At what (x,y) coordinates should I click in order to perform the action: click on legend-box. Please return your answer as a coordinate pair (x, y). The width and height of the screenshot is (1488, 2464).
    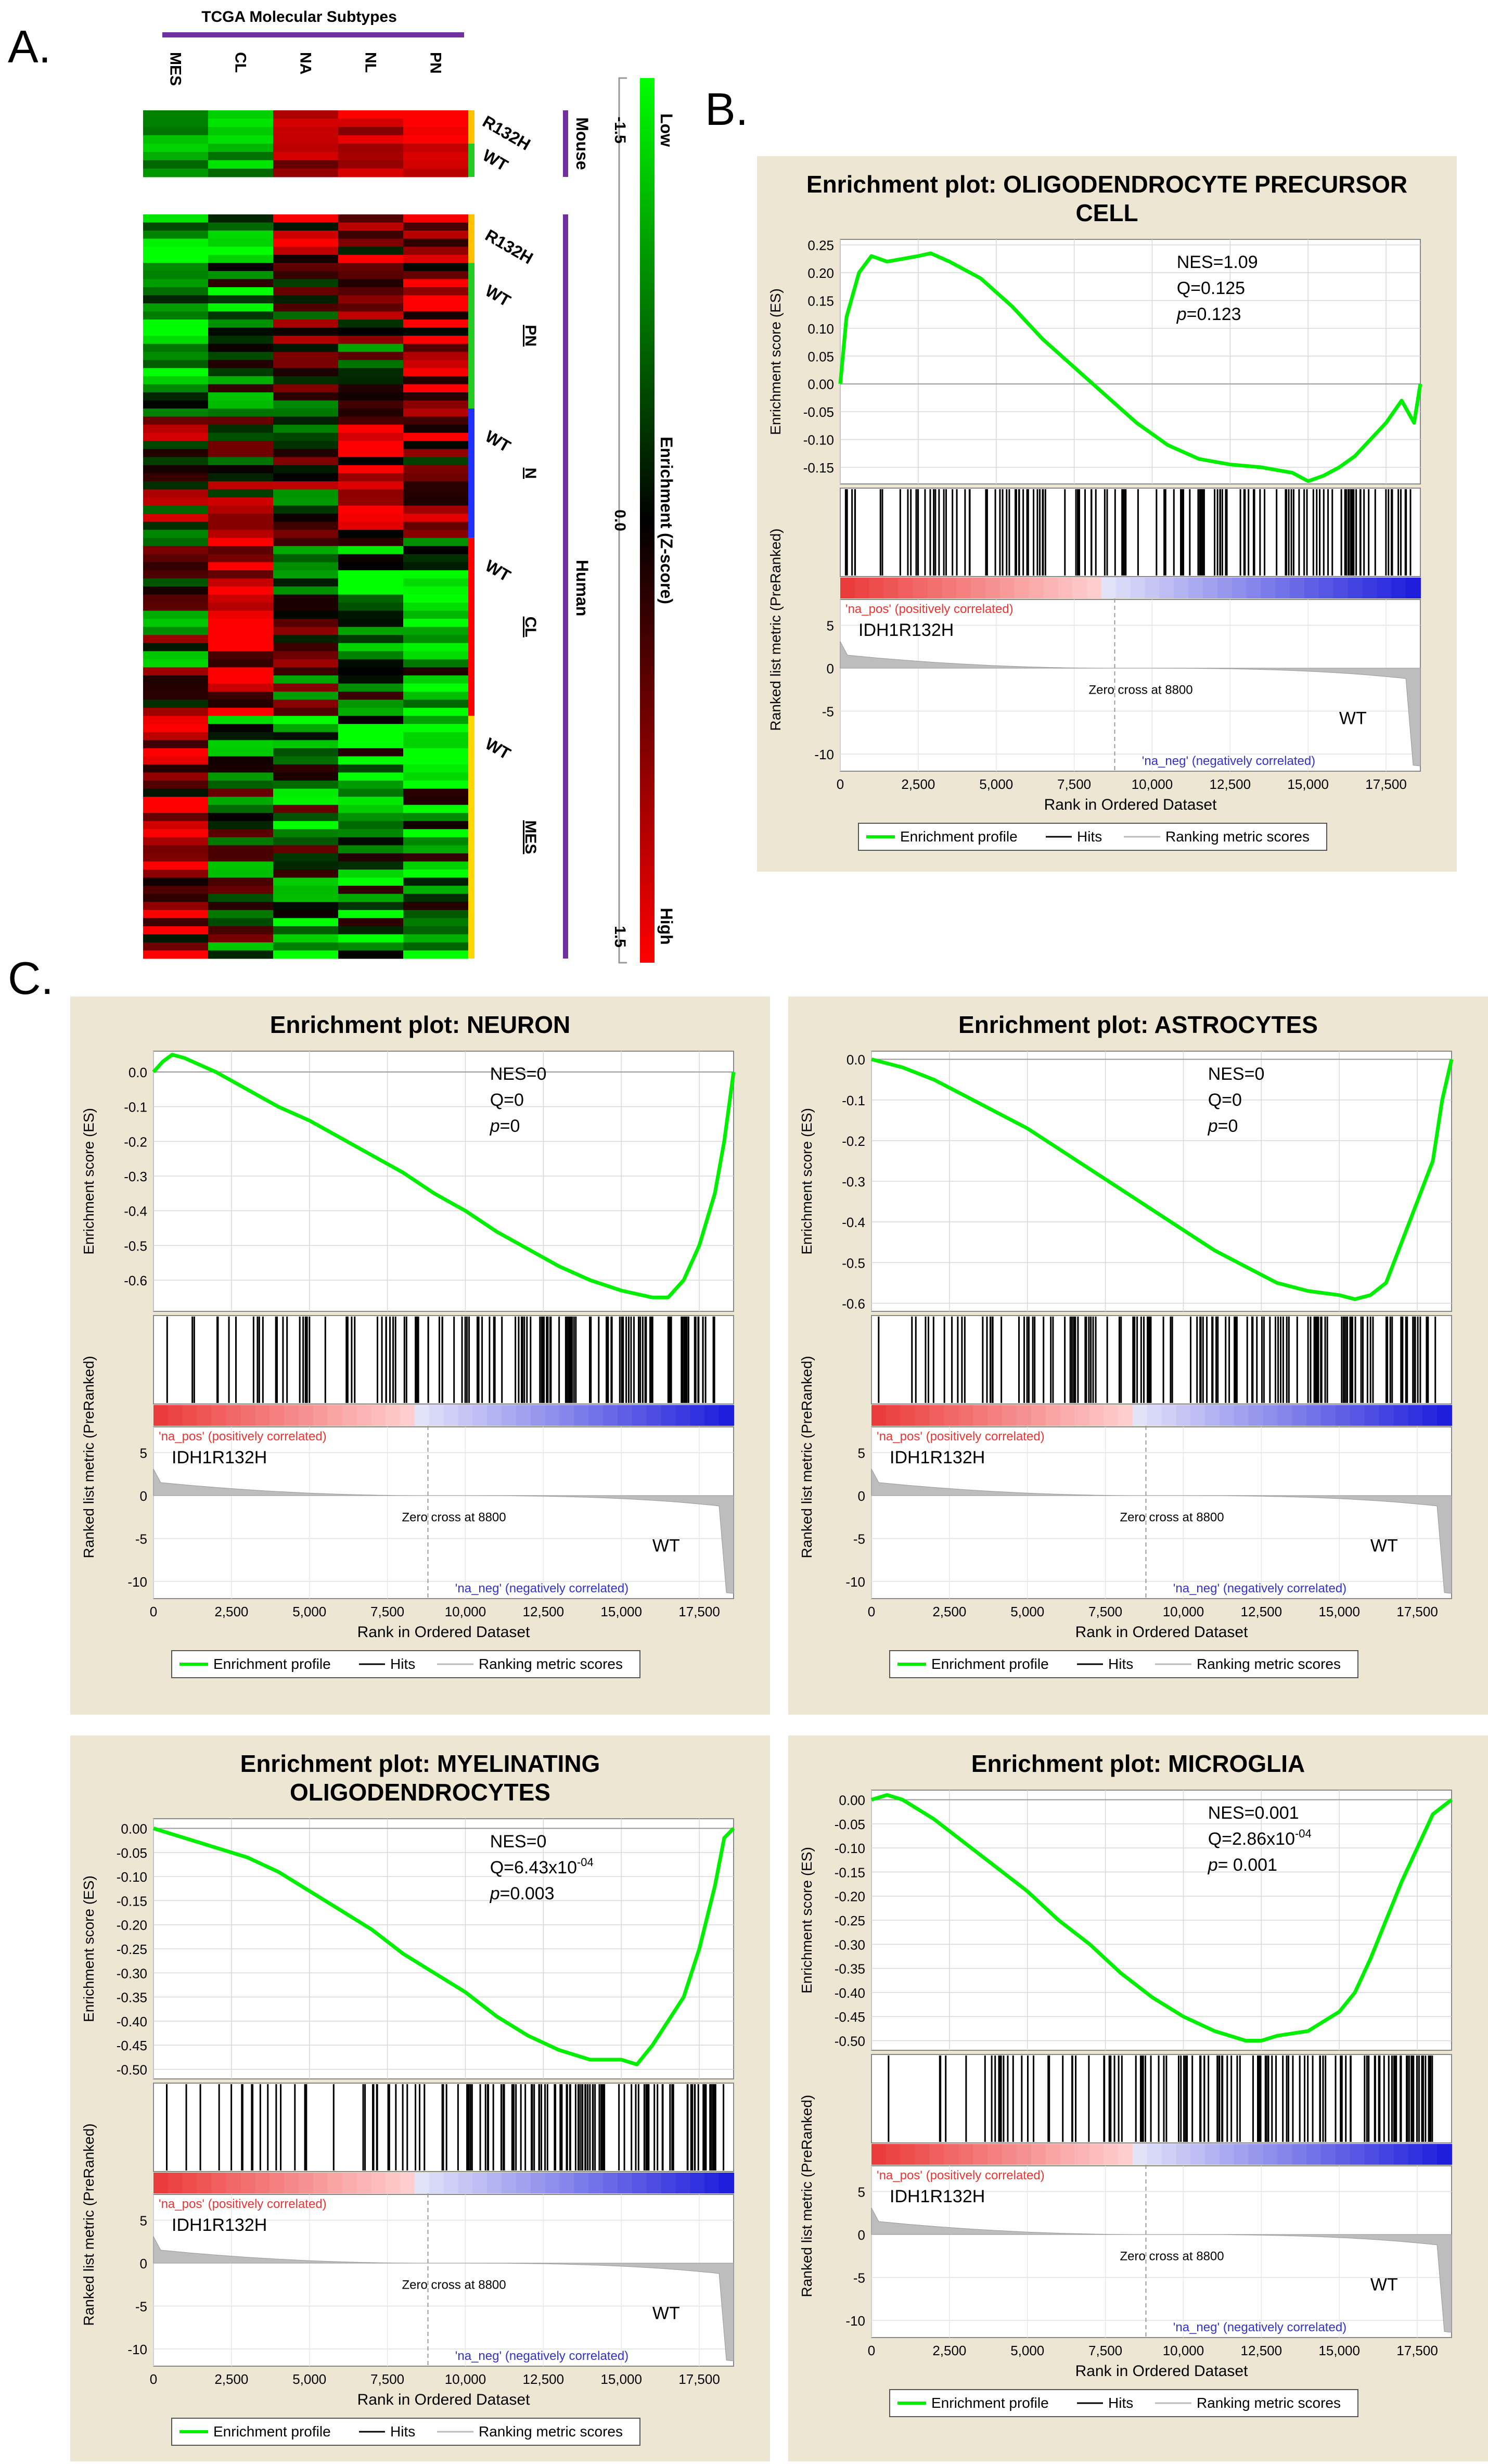
    Looking at the image, I should click on (405, 2432).